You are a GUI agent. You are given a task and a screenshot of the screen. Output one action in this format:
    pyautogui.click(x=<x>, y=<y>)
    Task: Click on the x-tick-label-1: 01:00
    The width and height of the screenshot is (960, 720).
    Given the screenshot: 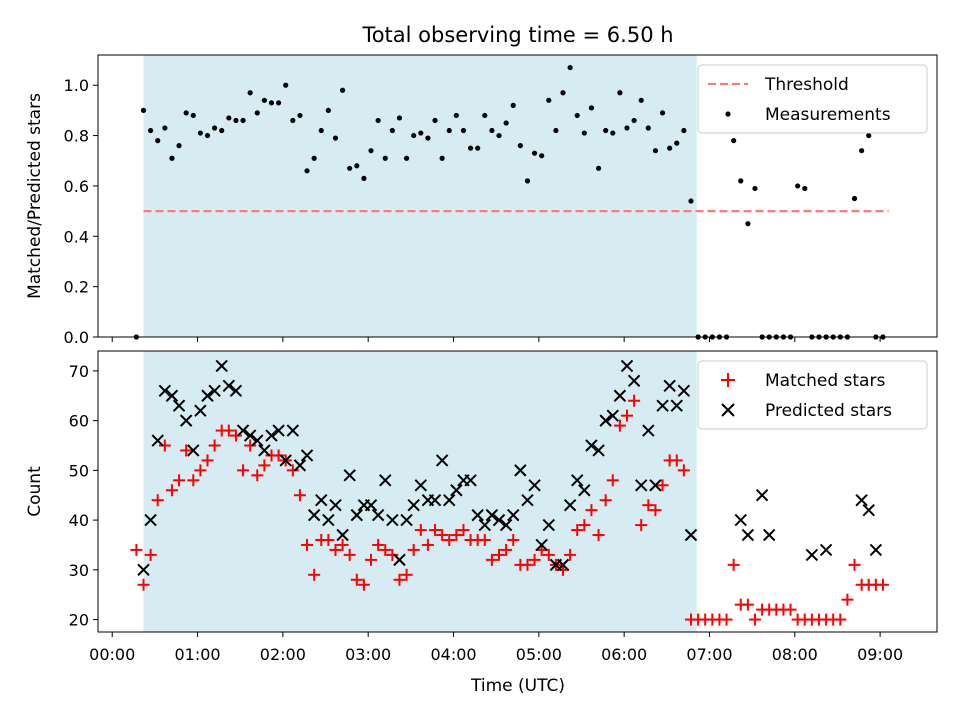 What is the action you would take?
    pyautogui.click(x=197, y=654)
    